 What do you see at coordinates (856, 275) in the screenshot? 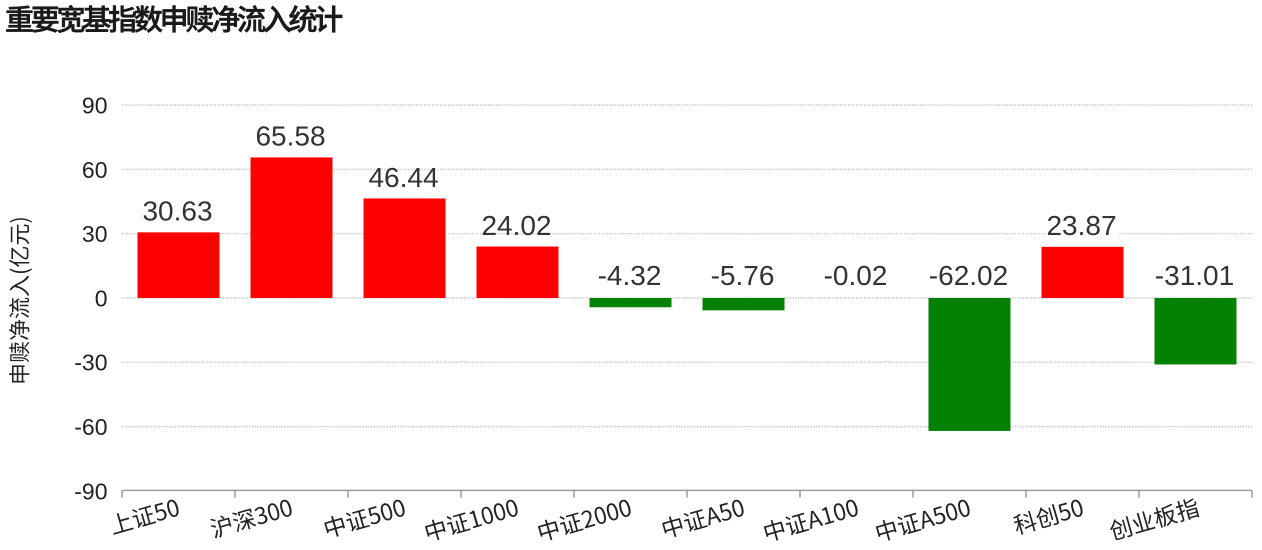
I see `svg-text: -0.02` at bounding box center [856, 275].